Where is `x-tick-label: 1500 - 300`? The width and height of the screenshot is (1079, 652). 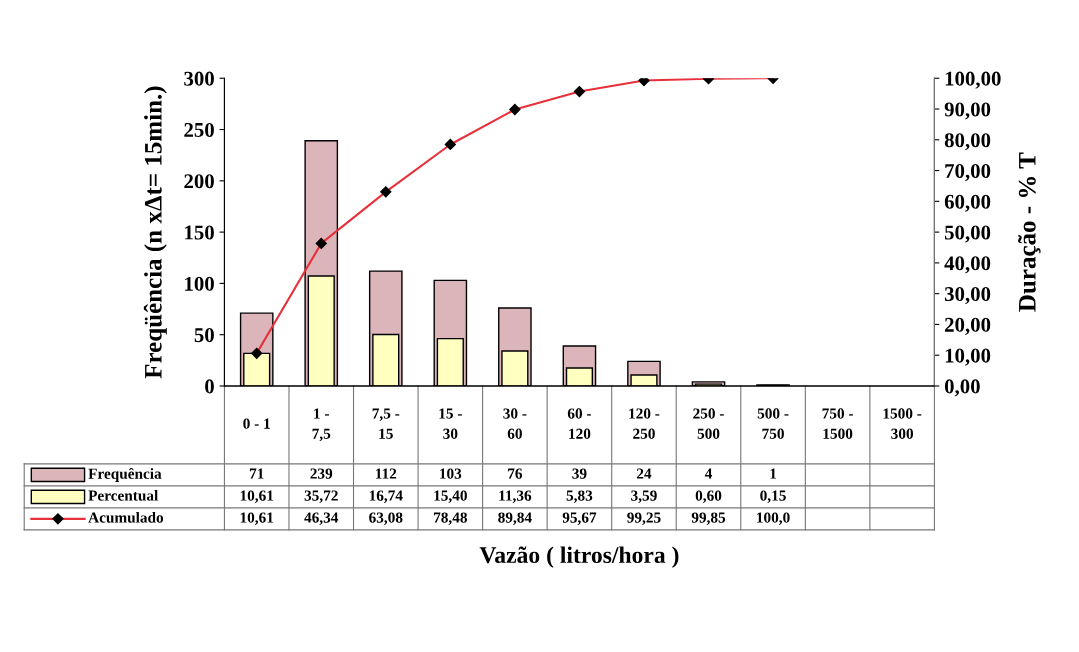
x-tick-label: 1500 - 300 is located at coordinates (902, 423).